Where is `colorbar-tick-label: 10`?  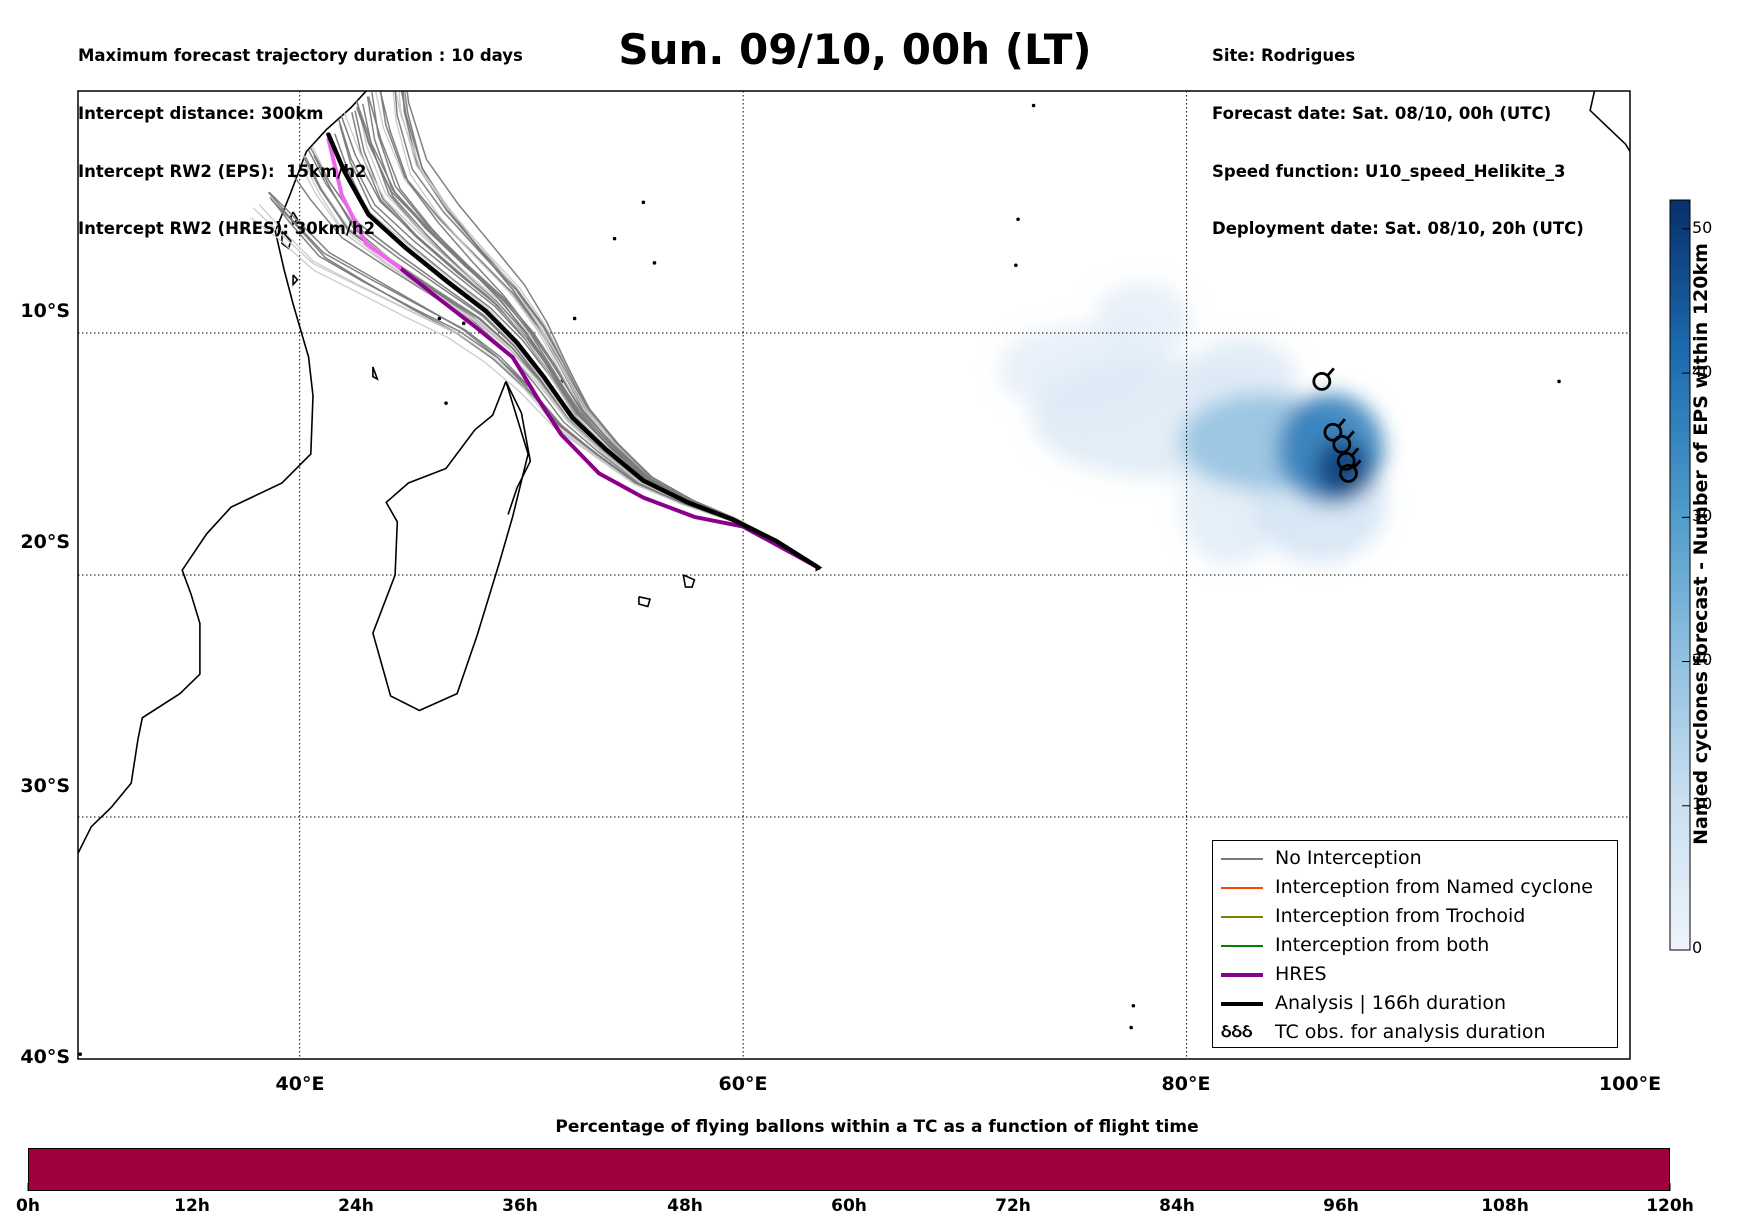 colorbar-tick-label: 10 is located at coordinates (1702, 803).